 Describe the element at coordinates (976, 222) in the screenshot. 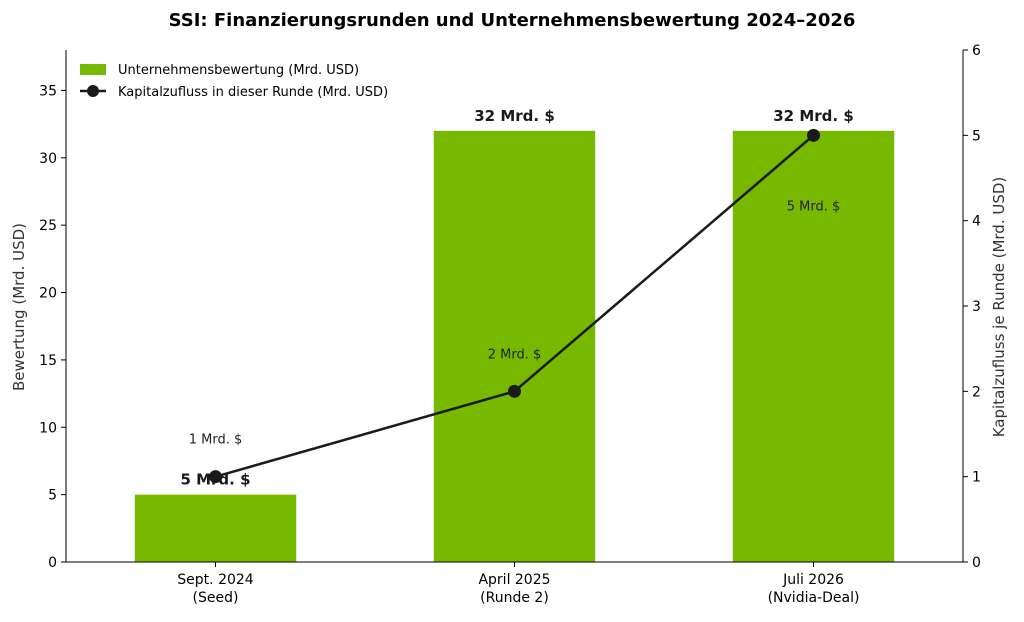

I see `y-tick-label-right: 4` at that location.